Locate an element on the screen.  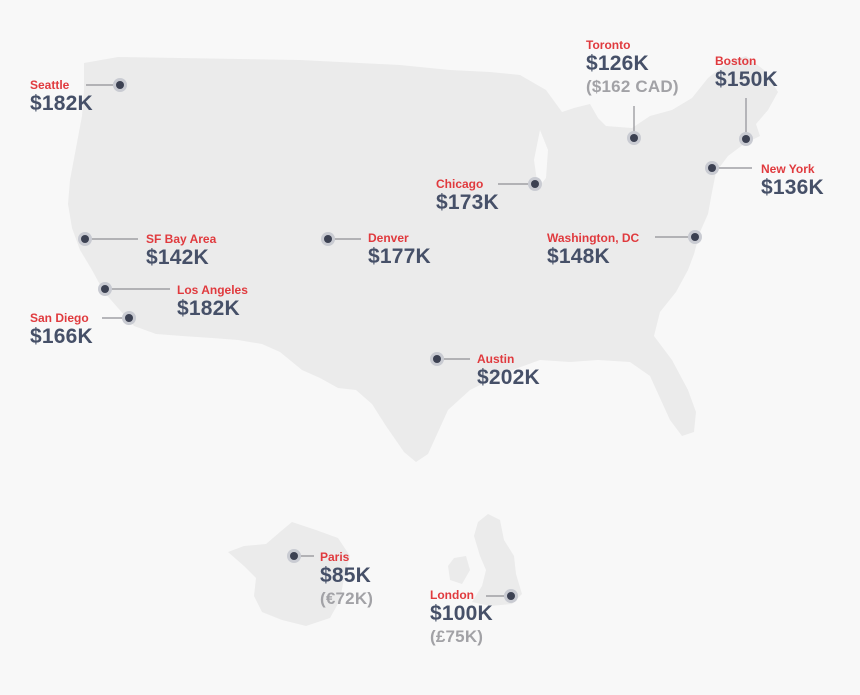
city-name: Seattle is located at coordinates (50, 85).